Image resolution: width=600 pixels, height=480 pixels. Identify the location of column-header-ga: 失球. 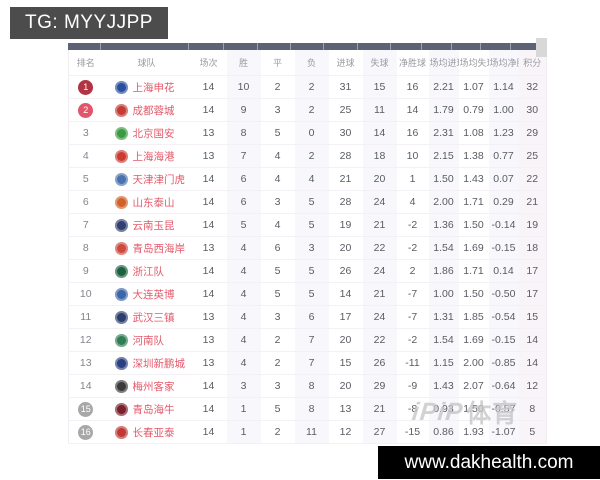
(379, 63).